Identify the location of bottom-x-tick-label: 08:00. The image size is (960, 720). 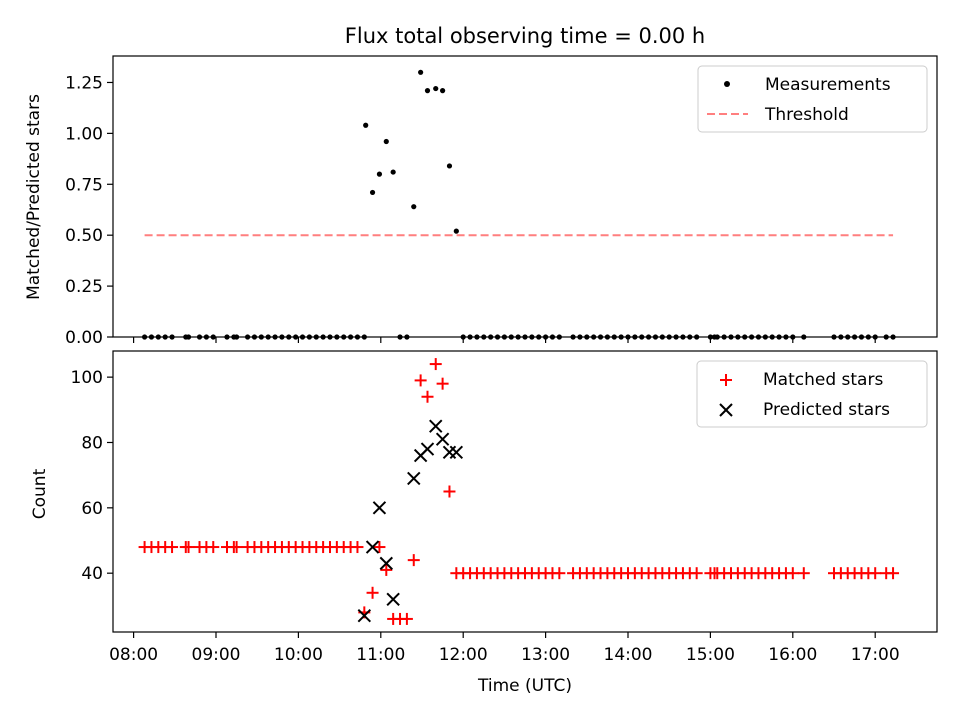
(133, 655).